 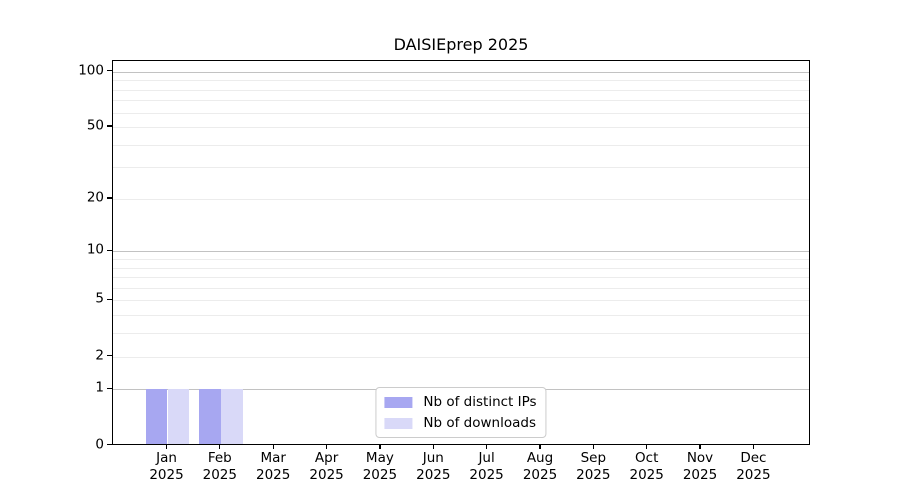 I want to click on x-tick-month: Nov, so click(x=700, y=458).